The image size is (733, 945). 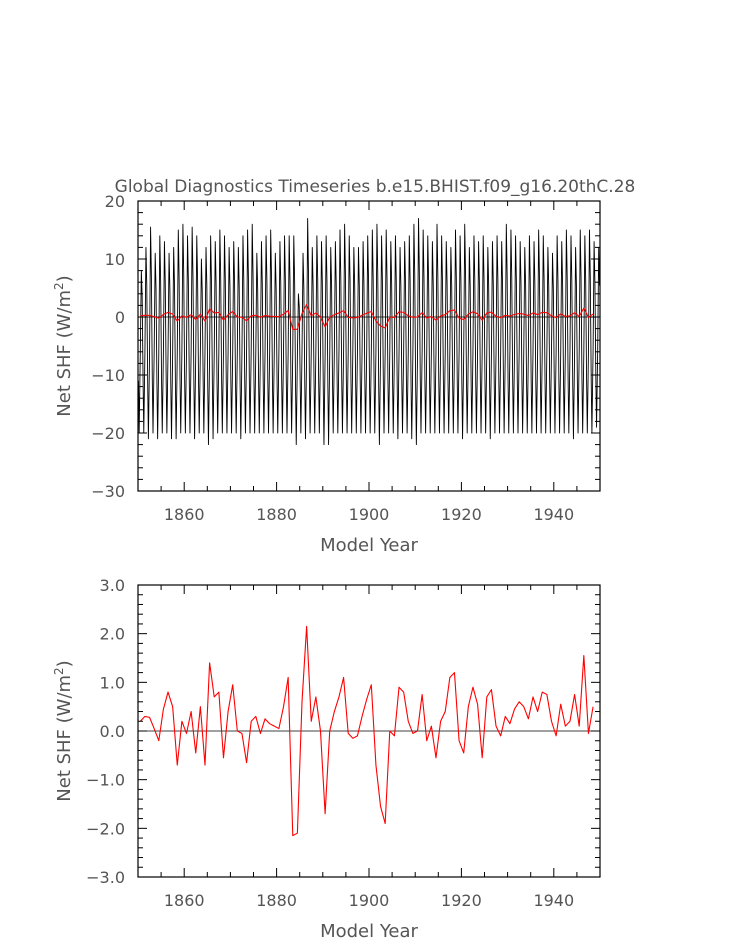 What do you see at coordinates (105, 780) in the screenshot?
I see `y-tick-label: −1.0` at bounding box center [105, 780].